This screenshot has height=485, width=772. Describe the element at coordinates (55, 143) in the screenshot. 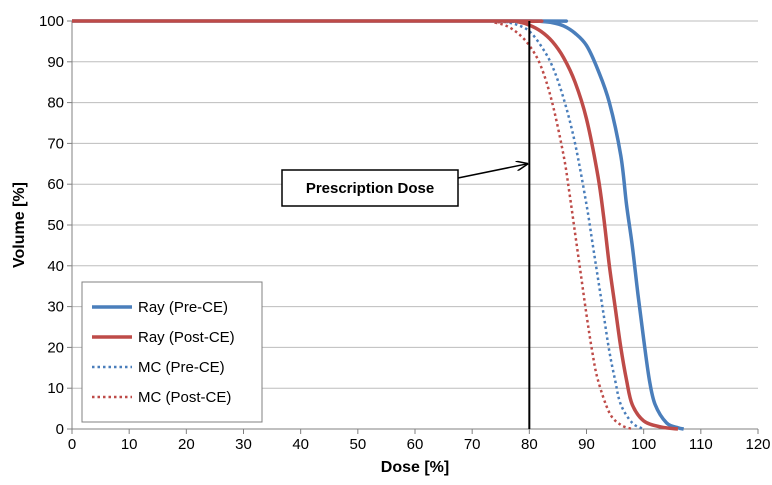

I see `y-tick-label: 70` at that location.